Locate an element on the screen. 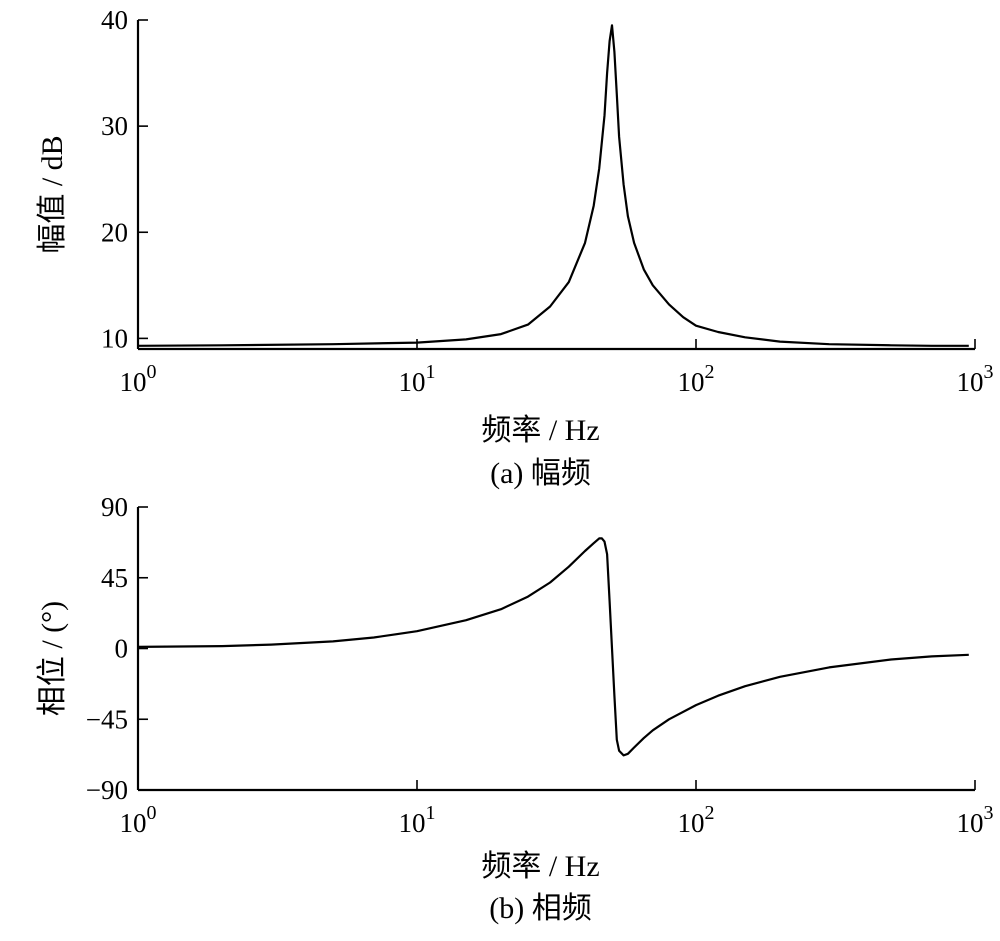  phase-y-tick-label: −45 is located at coordinates (107, 719).